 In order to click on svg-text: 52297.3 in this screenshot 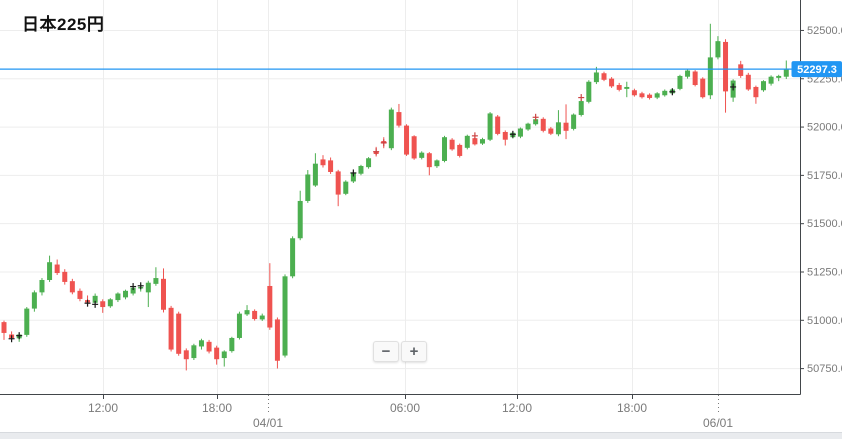, I will do `click(817, 70)`.